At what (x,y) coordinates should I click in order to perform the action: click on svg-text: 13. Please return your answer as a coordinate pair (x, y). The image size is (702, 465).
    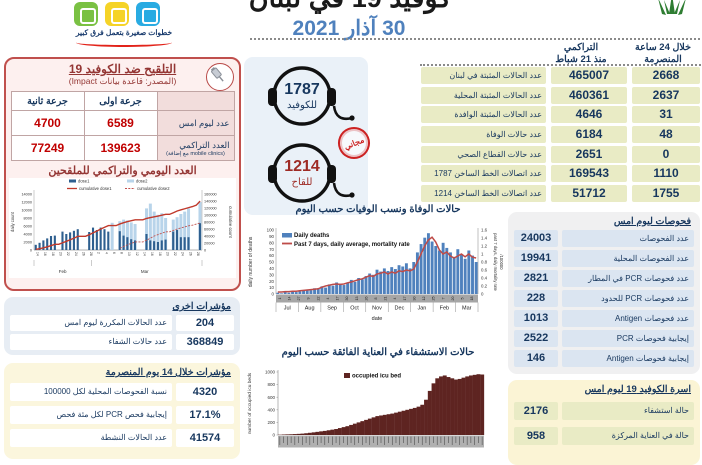
    Looking at the image, I should click on (357, 299).